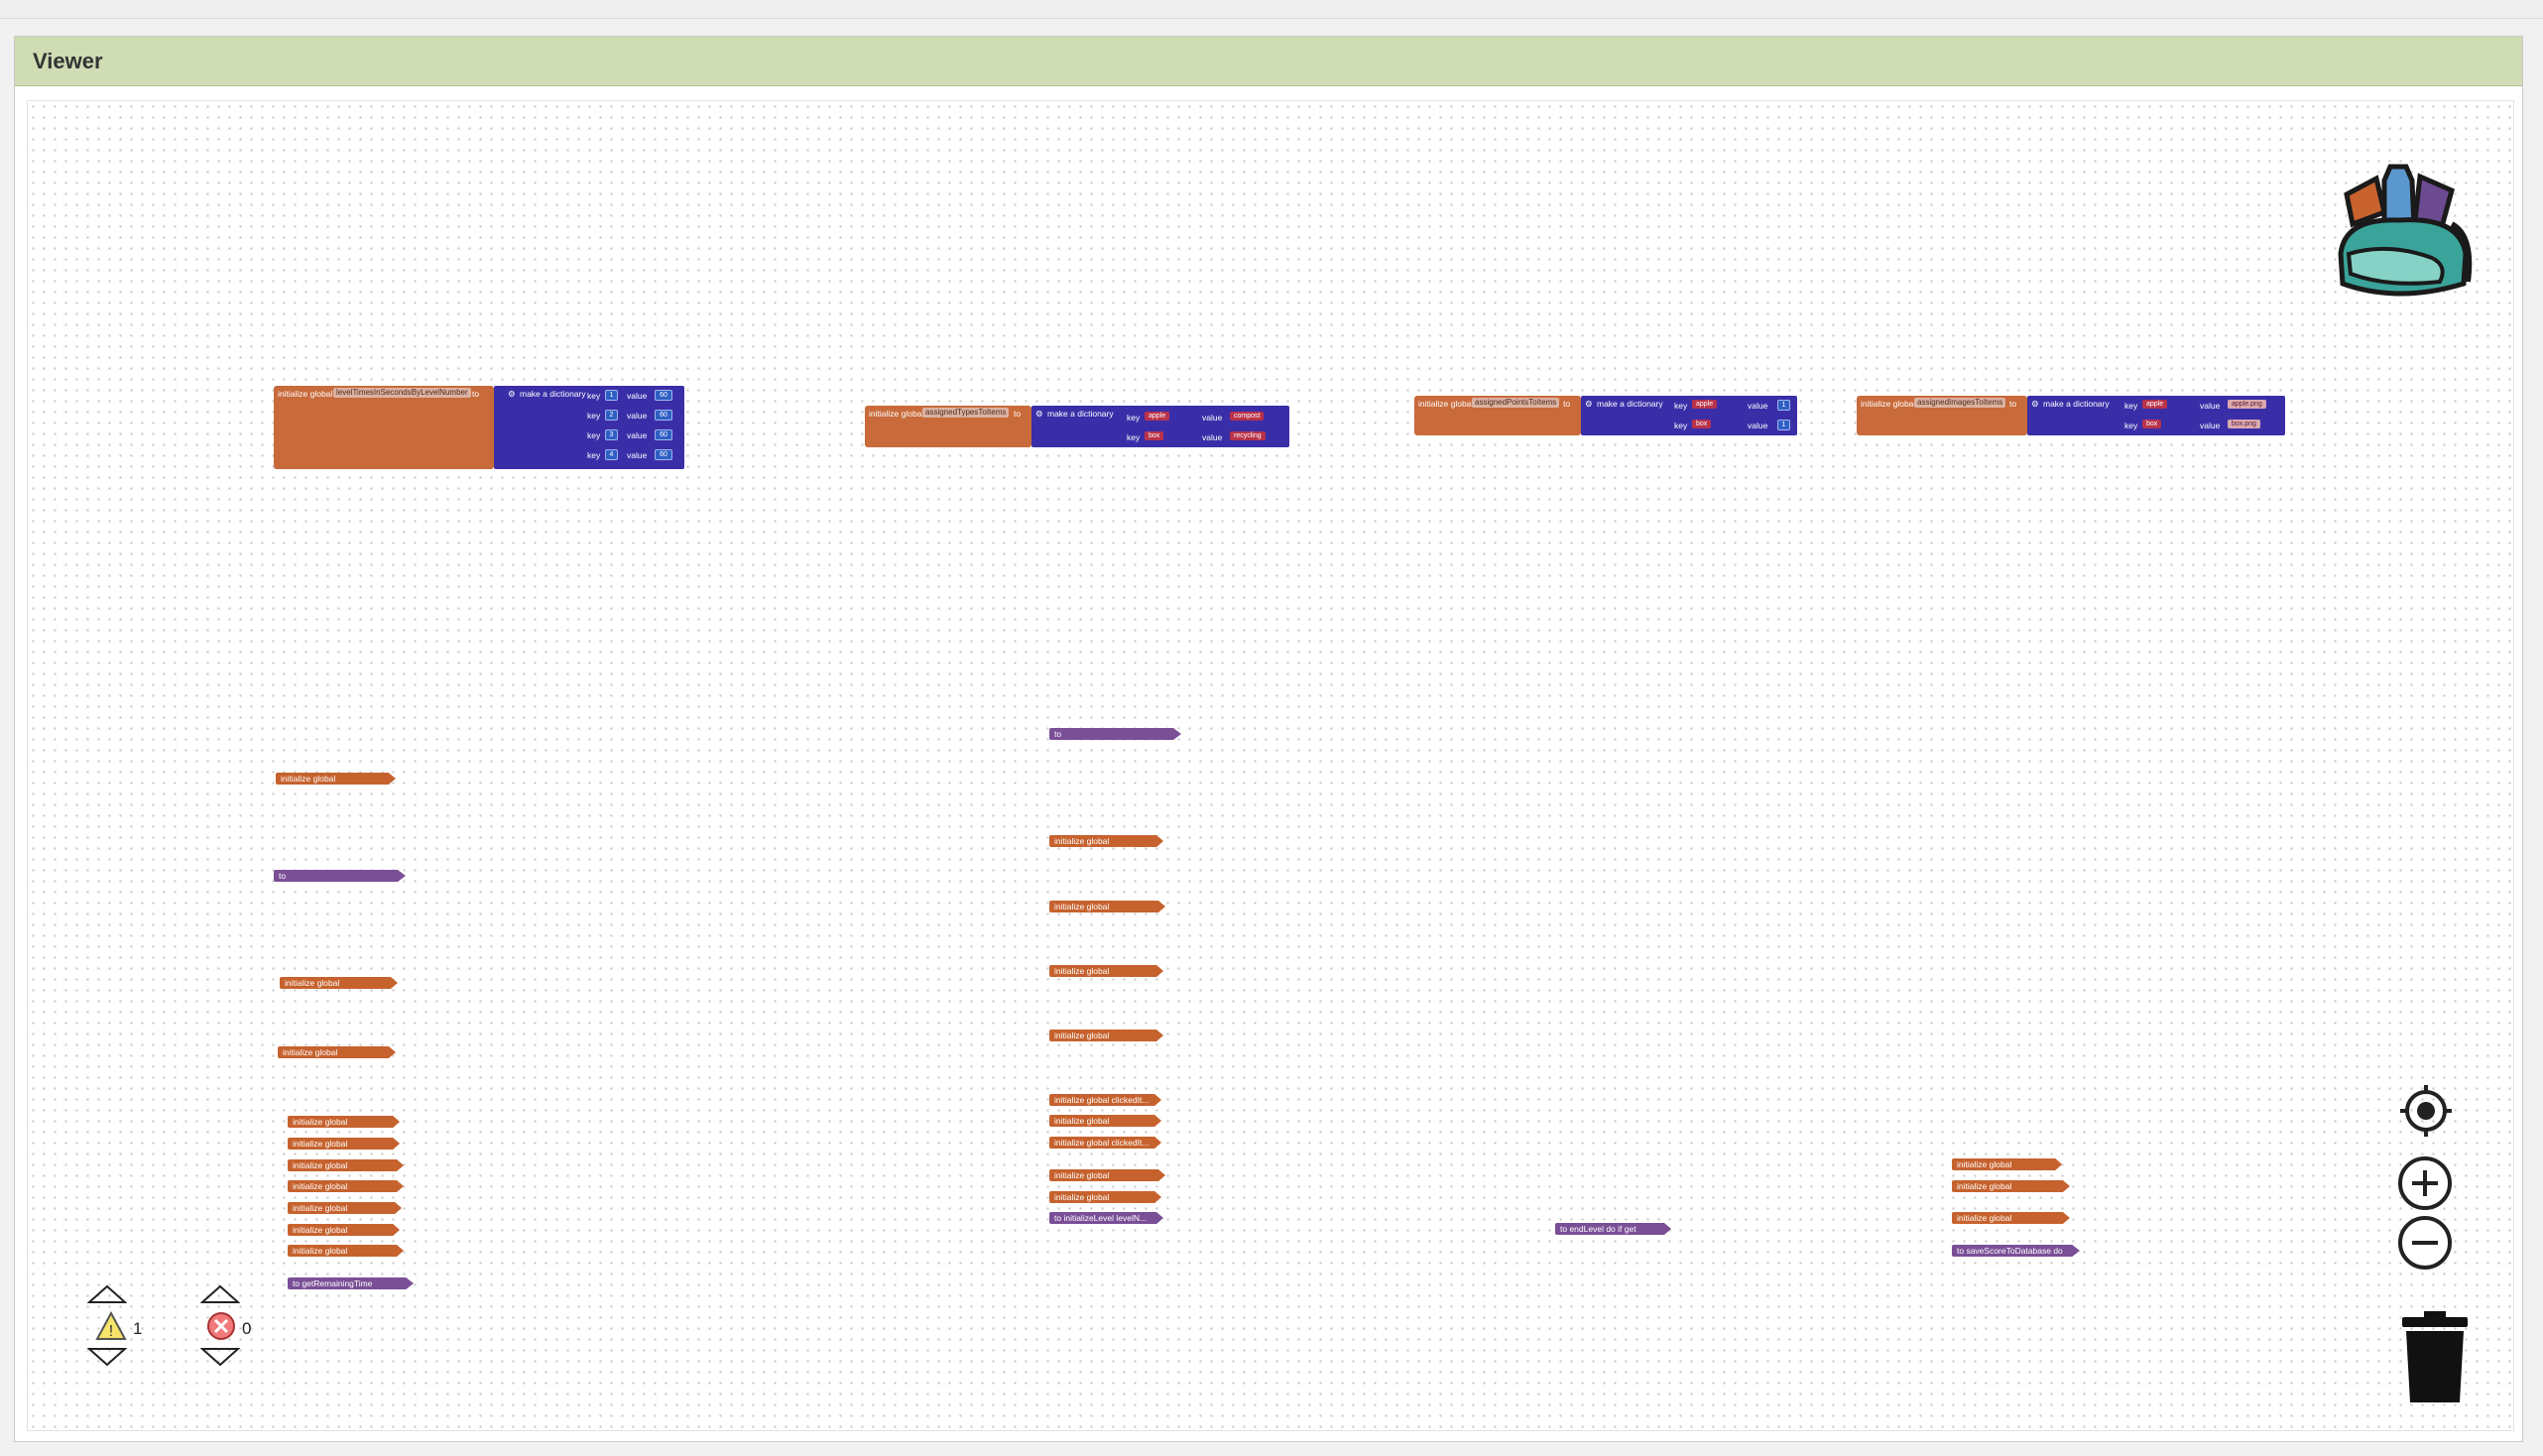 The width and height of the screenshot is (2543, 1456). What do you see at coordinates (2426, 1111) in the screenshot?
I see `recenter-icon` at bounding box center [2426, 1111].